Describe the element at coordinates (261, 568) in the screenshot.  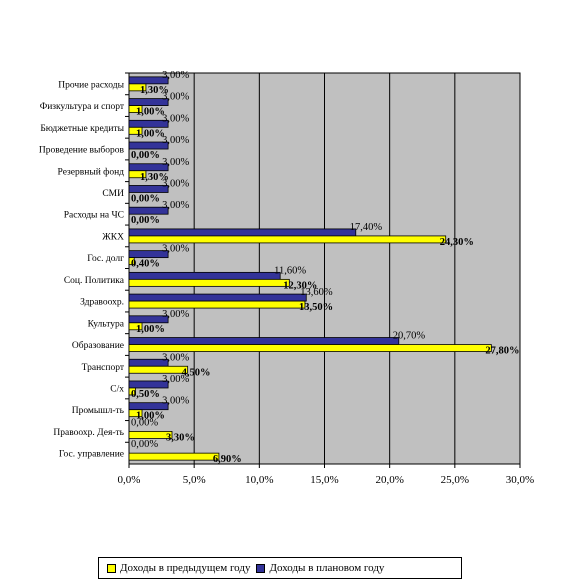
I see `legend-swatch-planned` at that location.